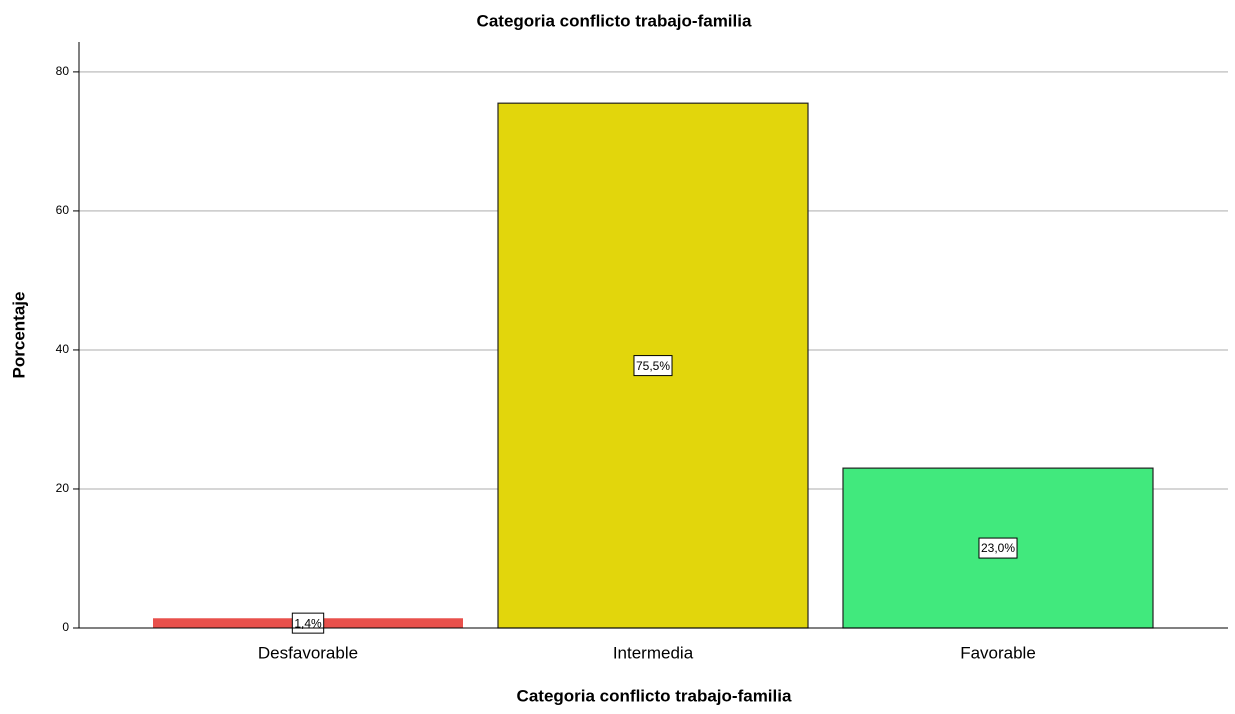  I want to click on value-label: 75,5%, so click(653, 366).